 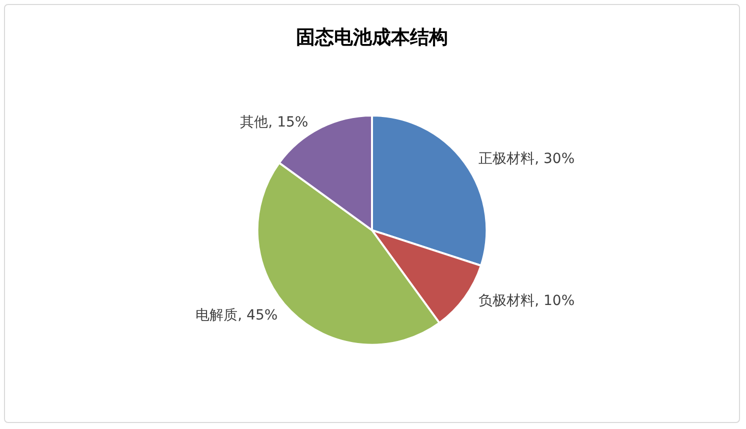 I want to click on slice-label: 负极材料, 10%, so click(x=526, y=301).